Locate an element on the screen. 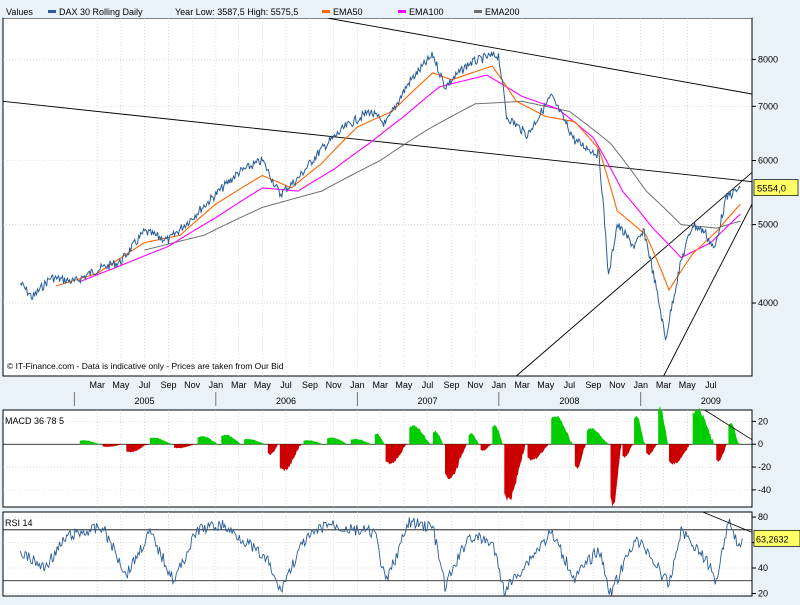  rsi-trendline is located at coordinates (727, 522).